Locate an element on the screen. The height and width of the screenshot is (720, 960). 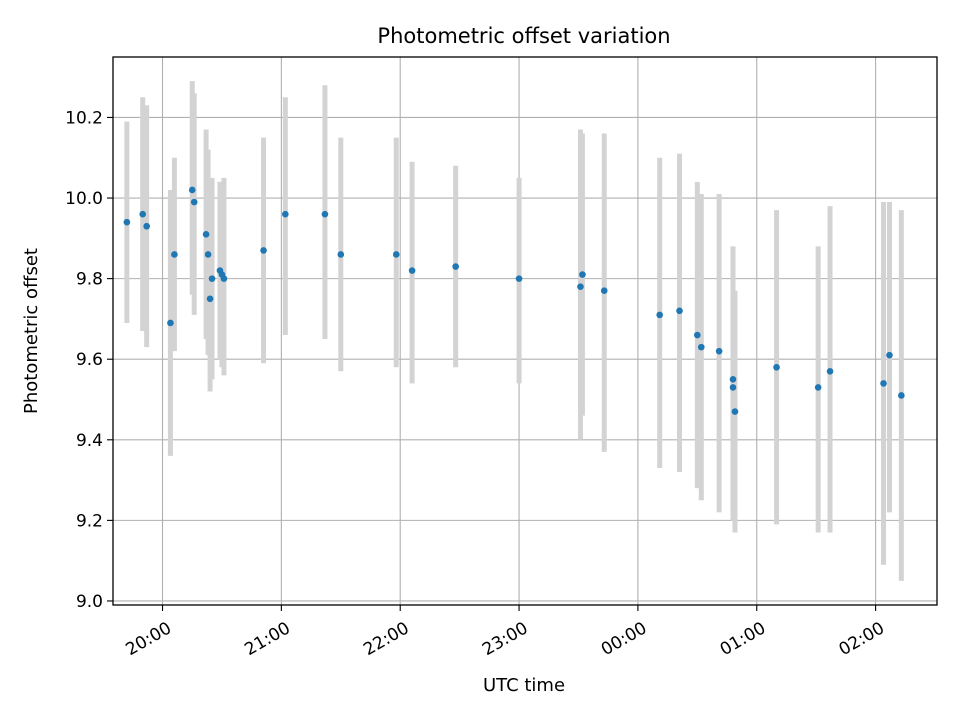
y-axis-ticks: 9.0 9.2 9.4 9.6 9.8 10.0 10.2 is located at coordinates (89, 360).